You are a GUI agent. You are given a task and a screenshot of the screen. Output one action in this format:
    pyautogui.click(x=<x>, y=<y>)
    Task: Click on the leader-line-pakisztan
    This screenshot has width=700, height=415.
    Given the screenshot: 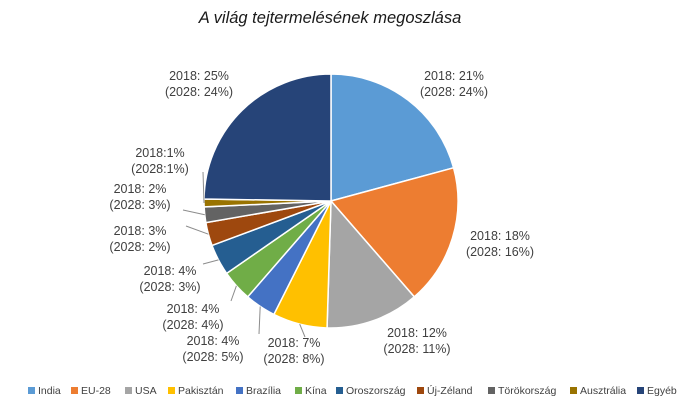 What is the action you would take?
    pyautogui.click(x=302, y=330)
    